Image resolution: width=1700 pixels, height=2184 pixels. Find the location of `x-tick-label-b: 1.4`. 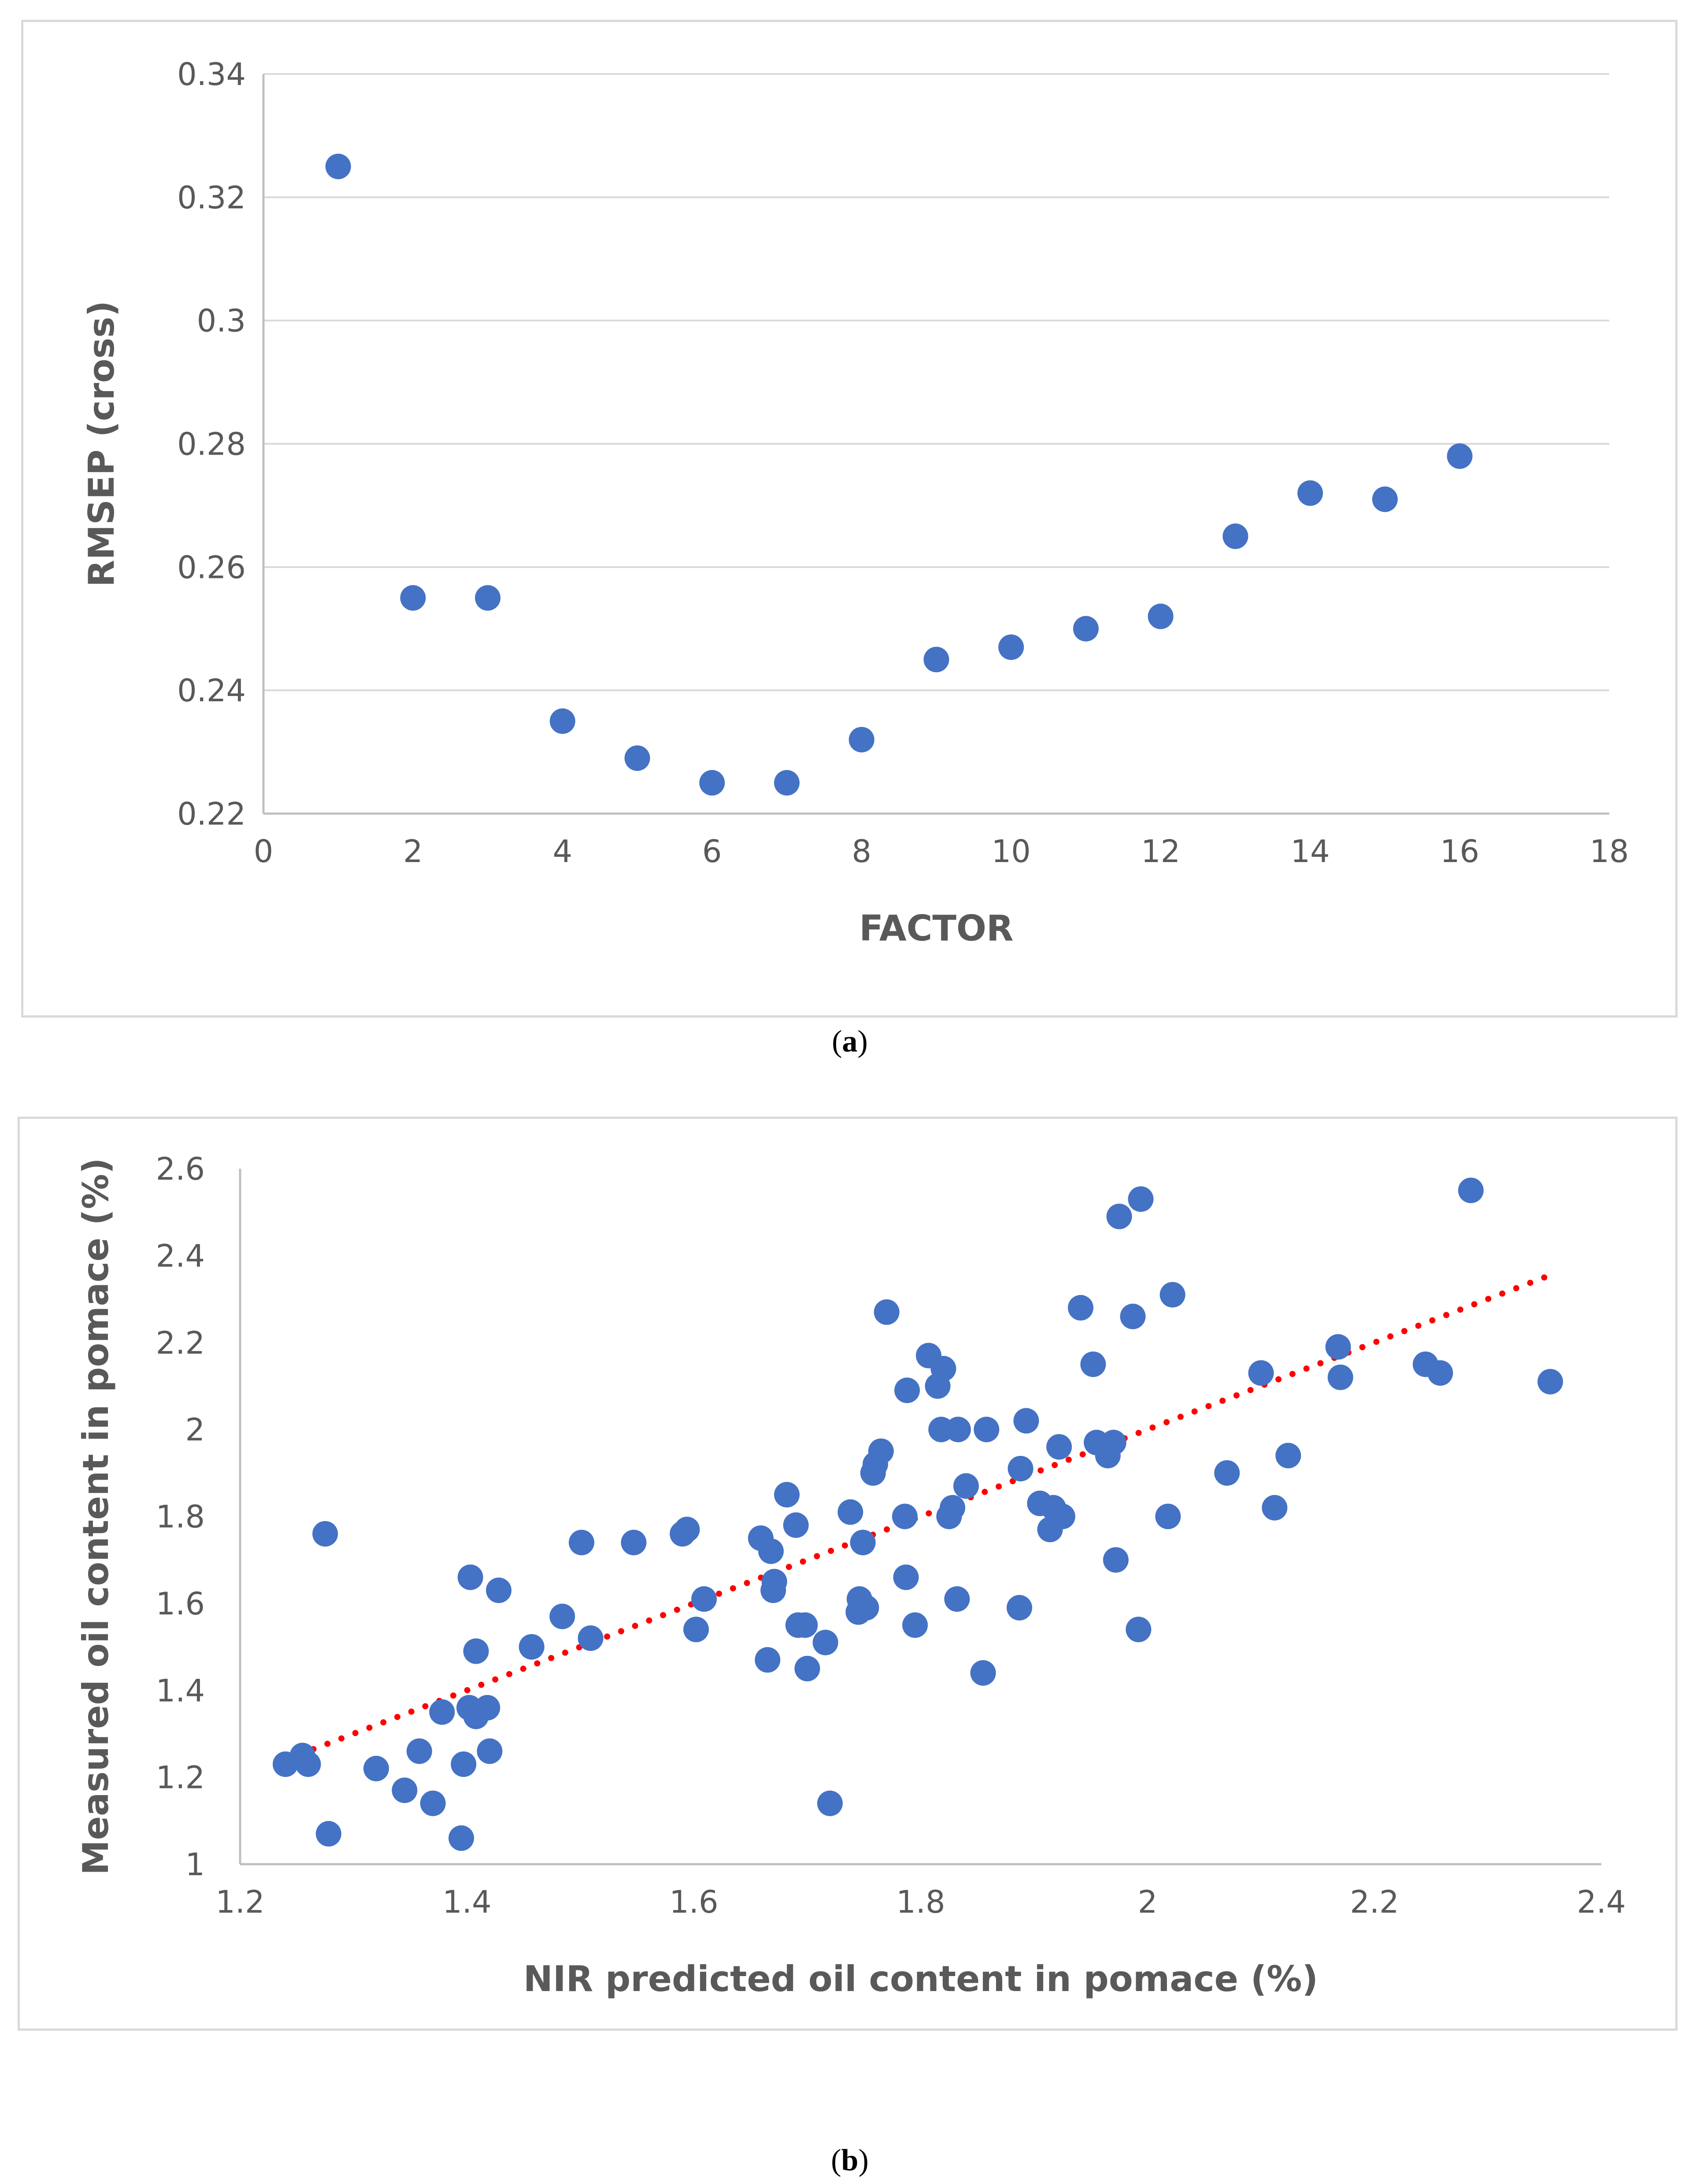

x-tick-label-b: 1.4 is located at coordinates (466, 1902).